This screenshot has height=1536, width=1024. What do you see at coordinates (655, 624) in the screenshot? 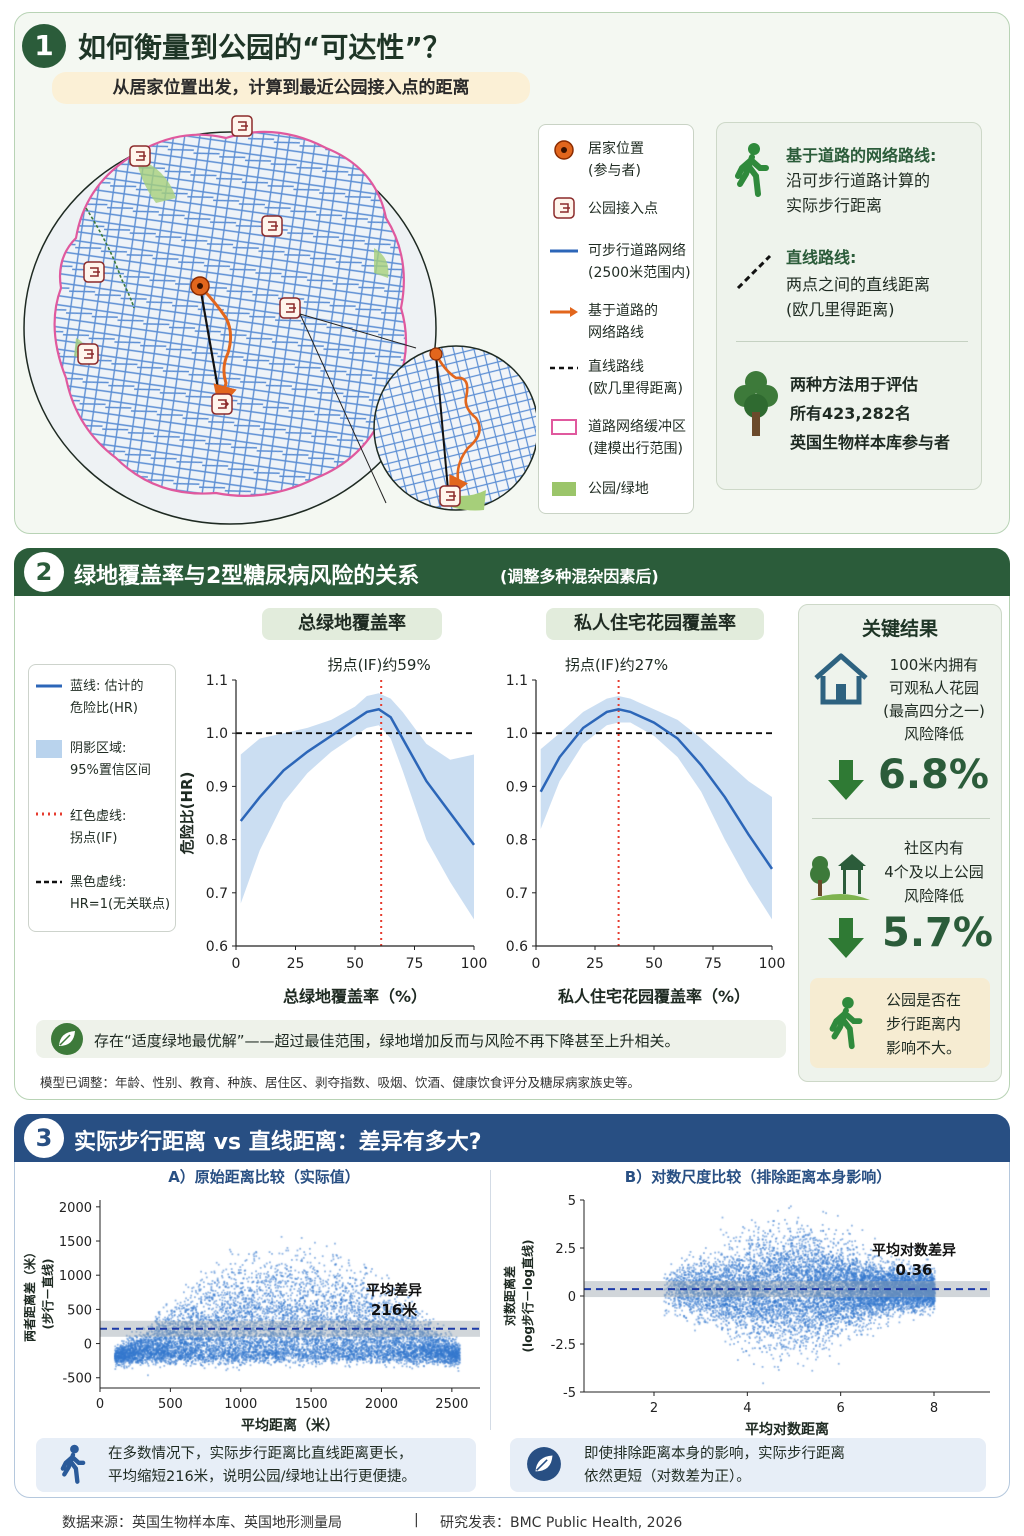
I see `chart2-title: 私人住宅花园覆盖率` at bounding box center [655, 624].